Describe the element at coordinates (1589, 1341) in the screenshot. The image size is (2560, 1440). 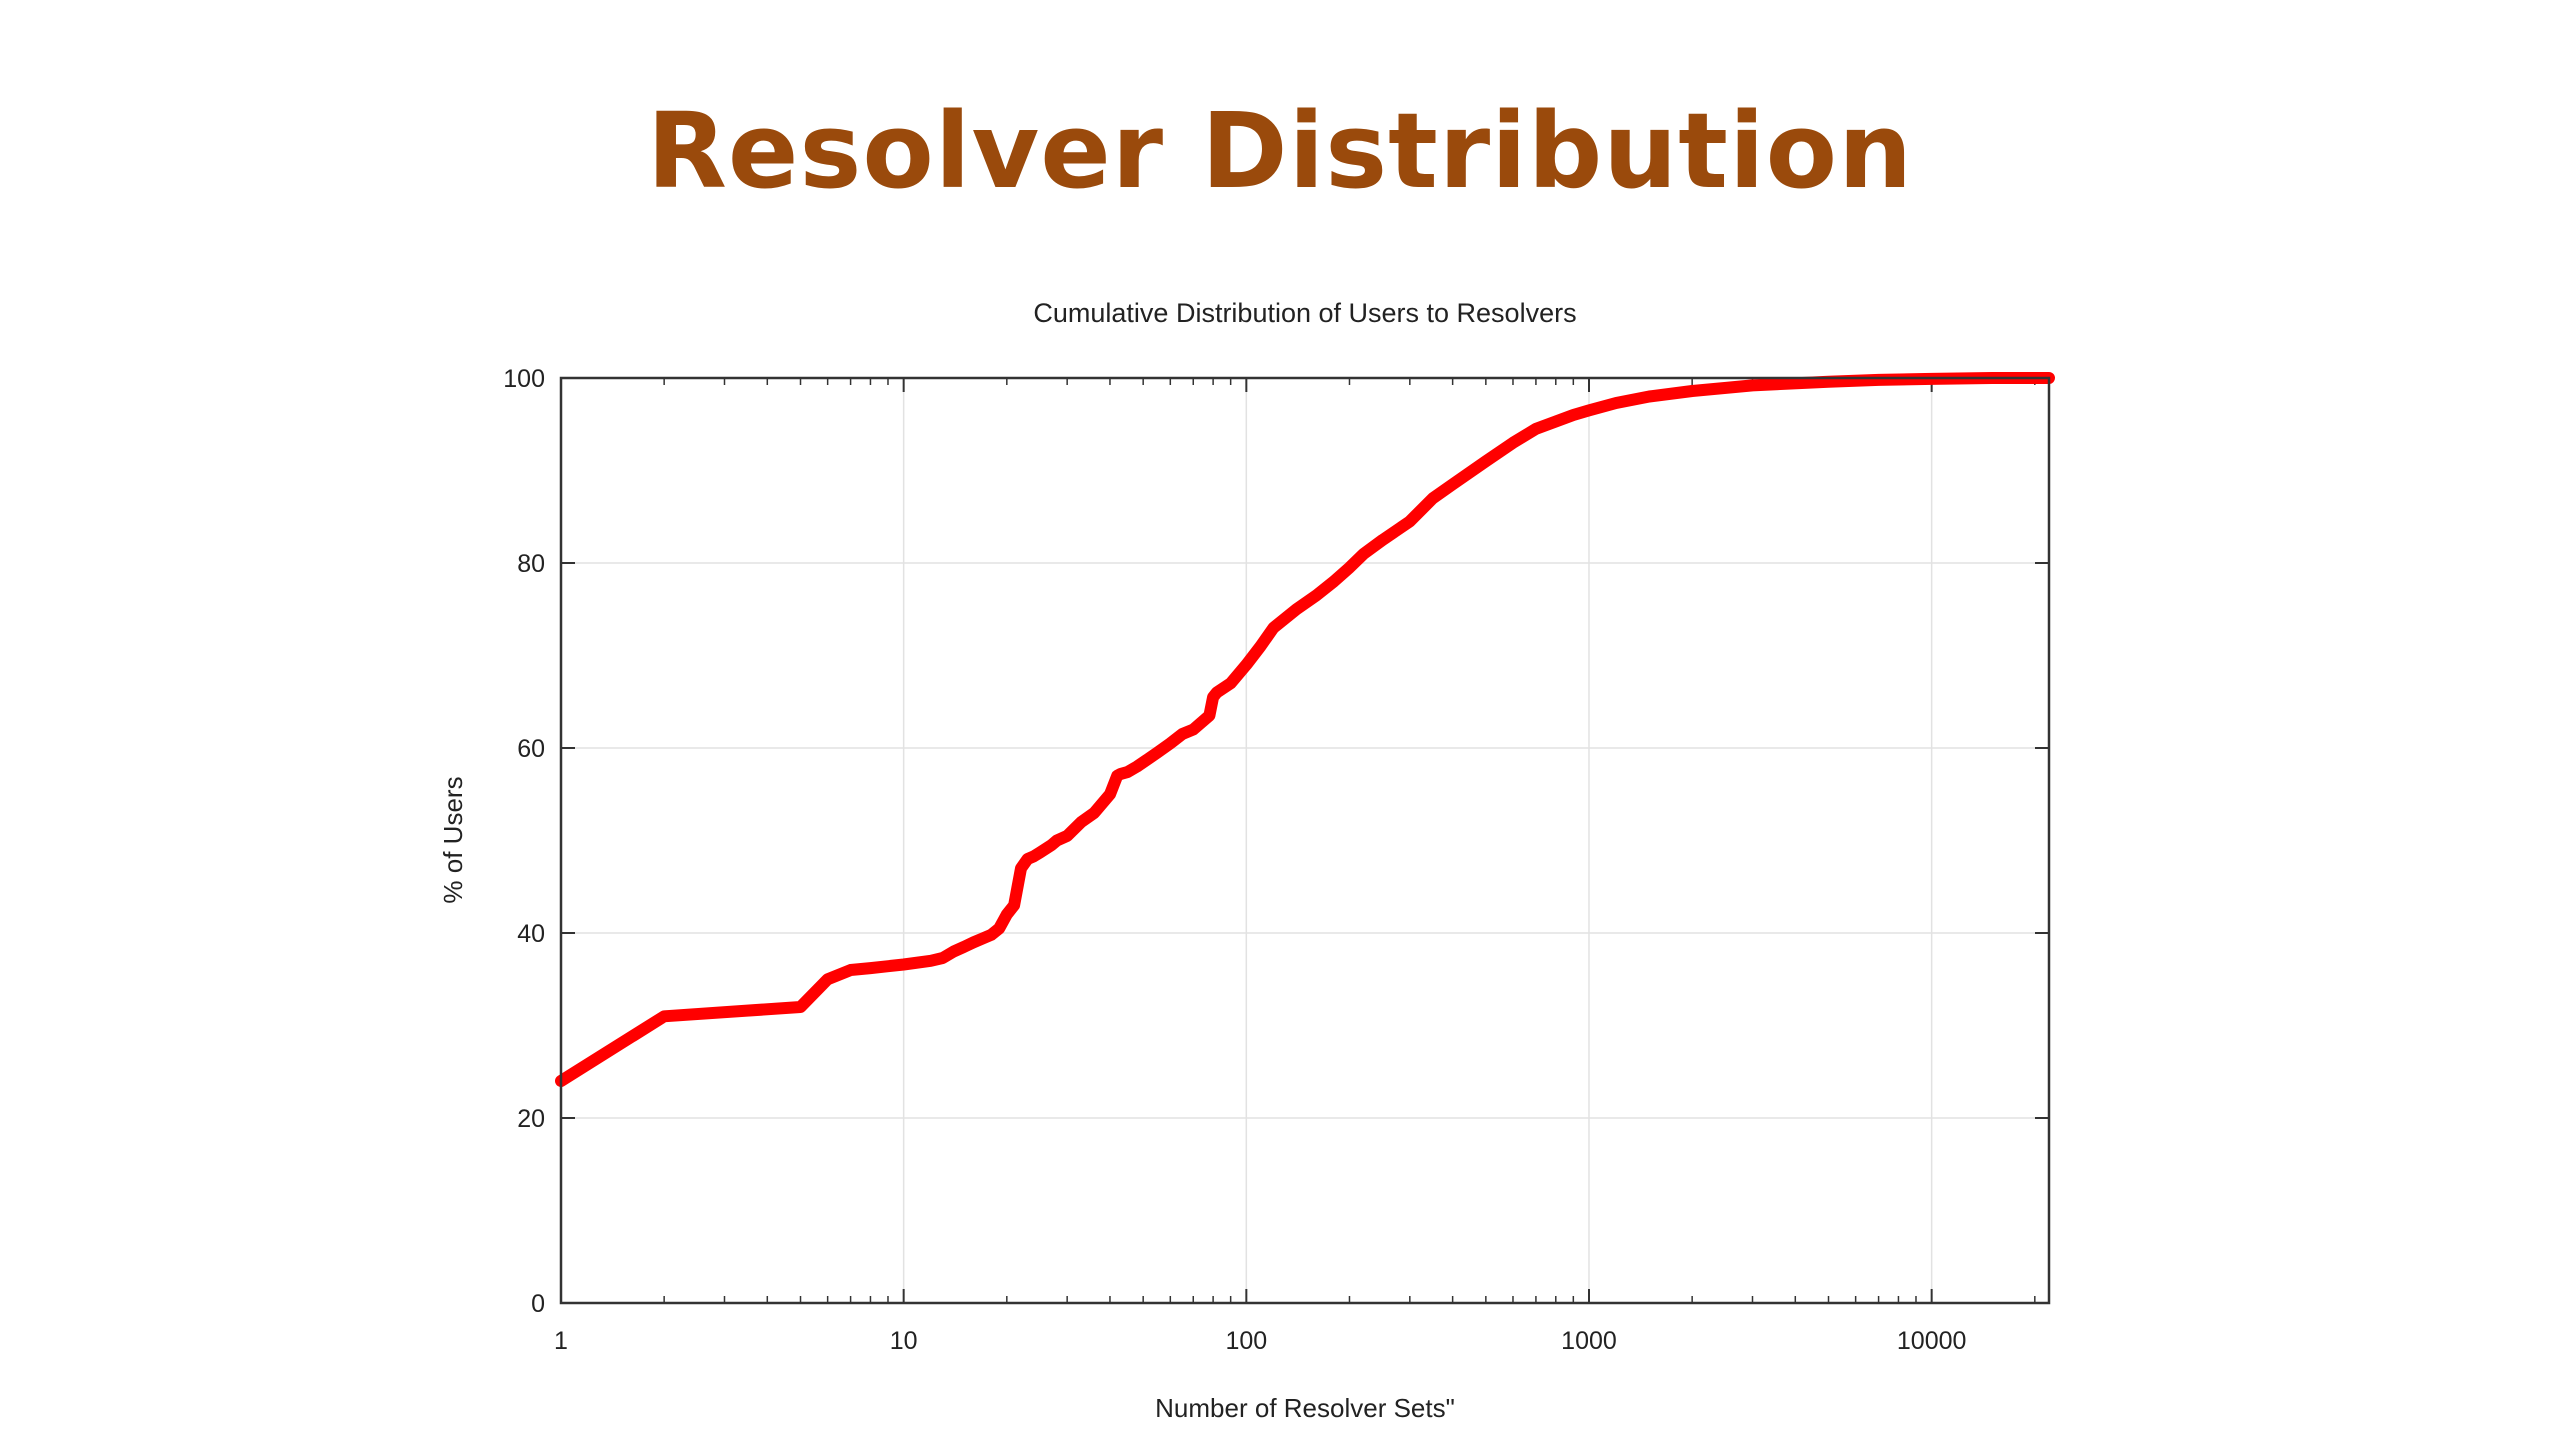
I see `x-tick-label: 1000` at that location.